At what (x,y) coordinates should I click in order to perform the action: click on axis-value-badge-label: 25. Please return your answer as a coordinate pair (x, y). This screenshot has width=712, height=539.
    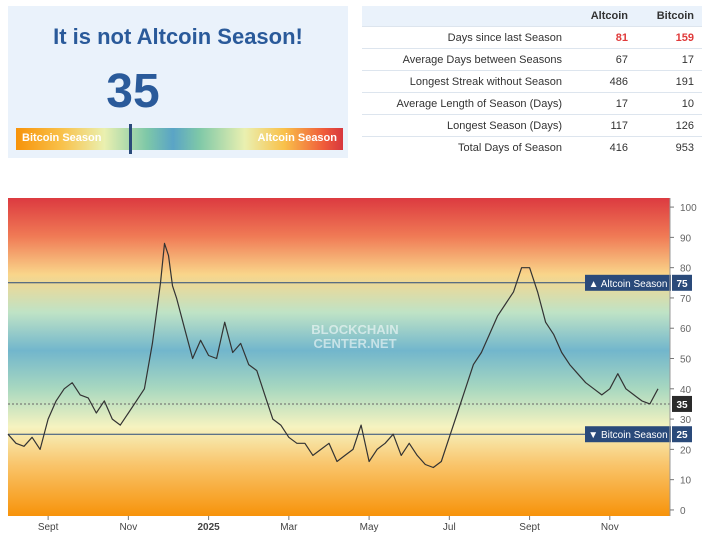
    Looking at the image, I should click on (682, 435).